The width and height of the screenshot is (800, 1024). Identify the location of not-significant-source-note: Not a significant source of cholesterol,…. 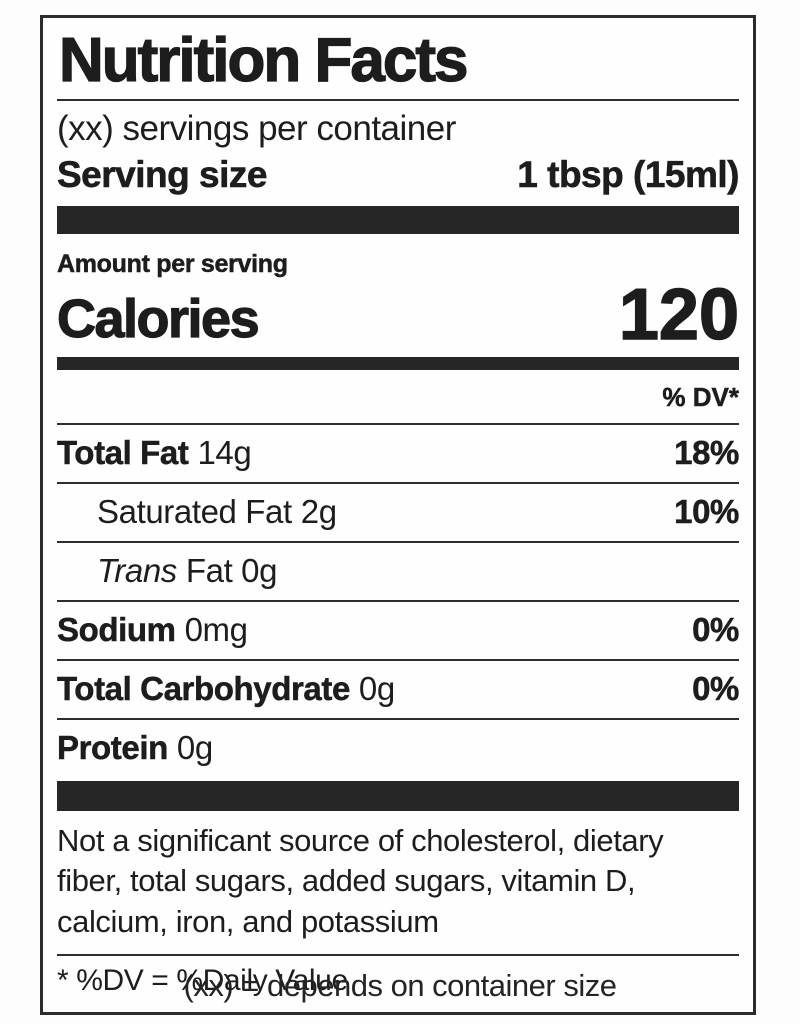
(360, 881).